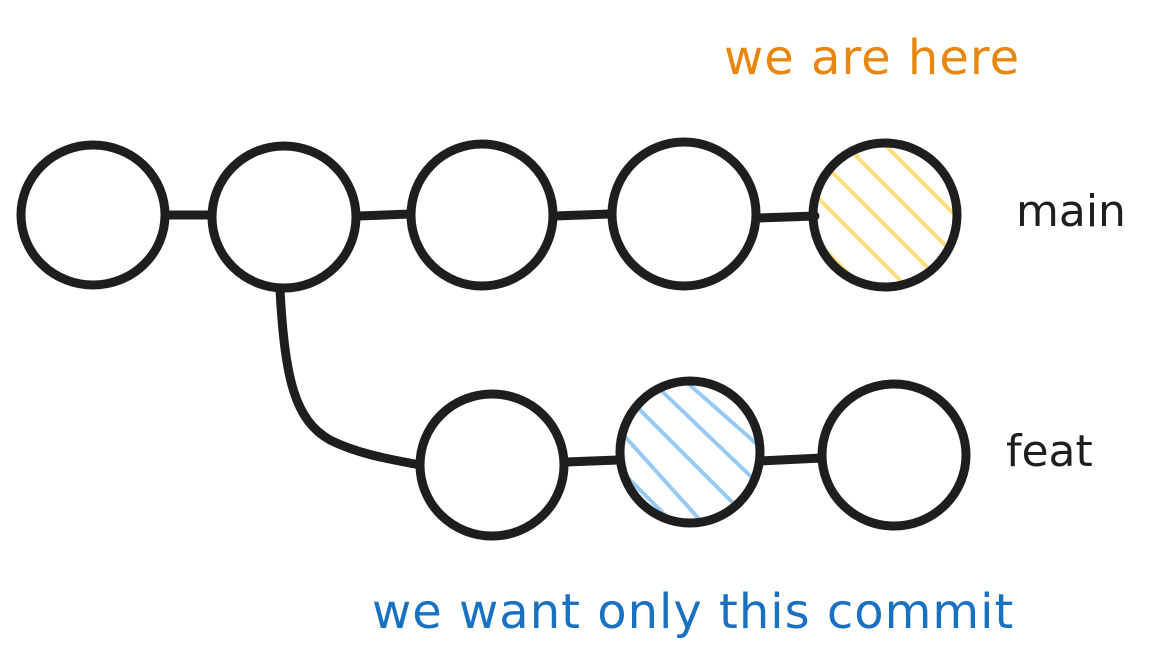 The image size is (1156, 669). Describe the element at coordinates (350, 377) in the screenshot. I see `edge-branch-off` at that location.